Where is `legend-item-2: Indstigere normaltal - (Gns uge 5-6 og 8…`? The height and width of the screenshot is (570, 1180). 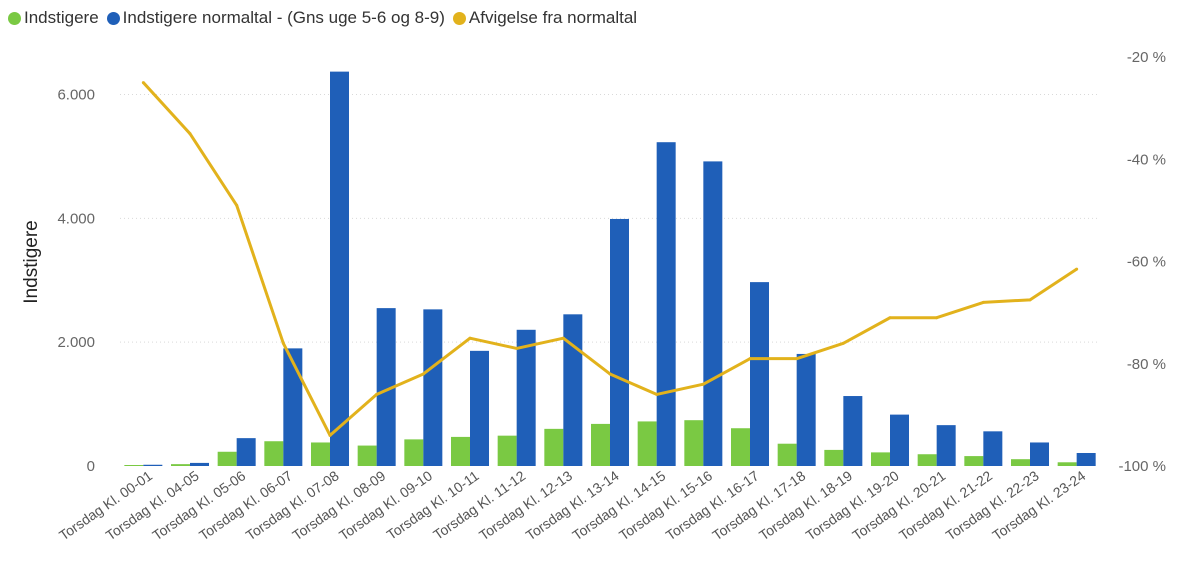
legend-item-2: Indstigere normaltal - (Gns uge 5-6 og 8… is located at coordinates (275, 18).